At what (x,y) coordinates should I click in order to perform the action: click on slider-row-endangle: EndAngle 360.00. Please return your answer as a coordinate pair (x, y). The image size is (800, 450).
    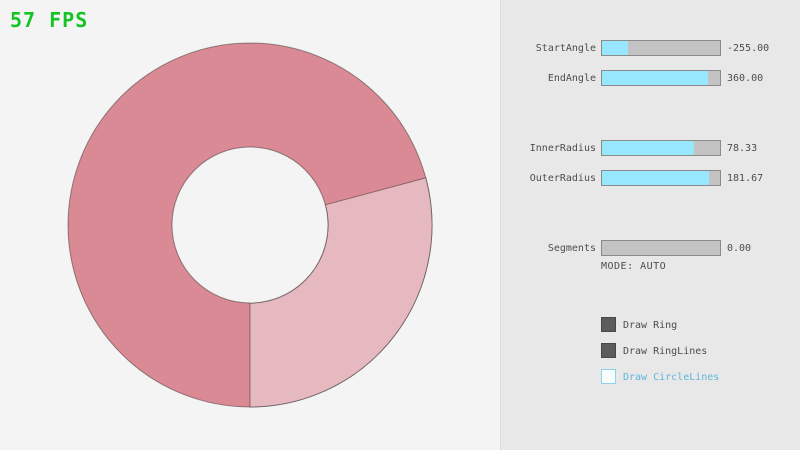
    Looking at the image, I should click on (650, 78).